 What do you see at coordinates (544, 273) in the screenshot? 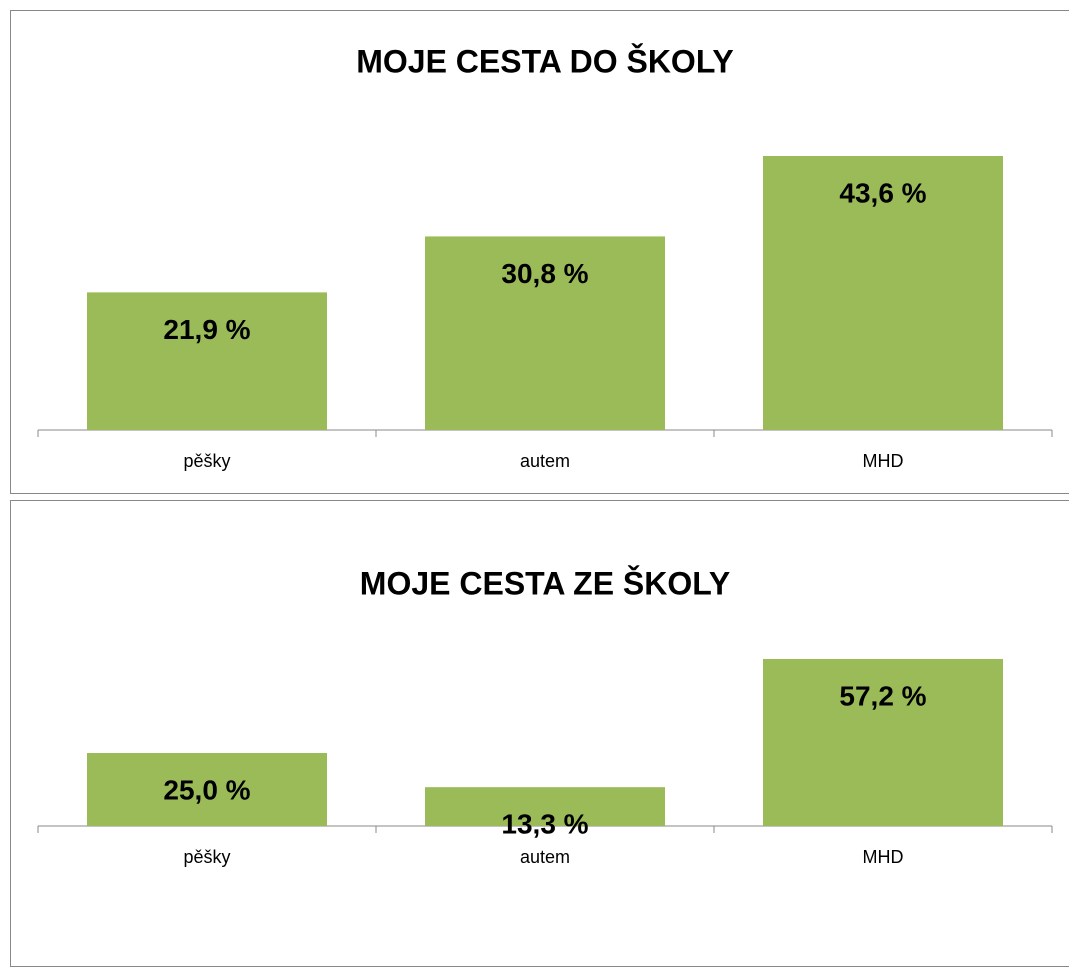
I see `value-label: 30,8 %` at bounding box center [544, 273].